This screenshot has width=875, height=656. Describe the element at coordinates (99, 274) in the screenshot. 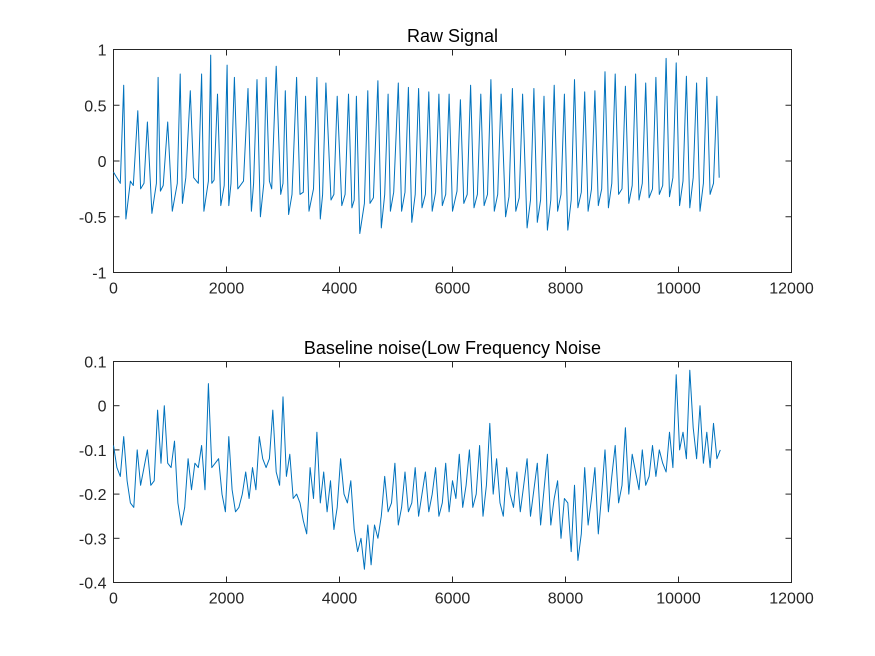

I see `y-tick-label: -1` at that location.